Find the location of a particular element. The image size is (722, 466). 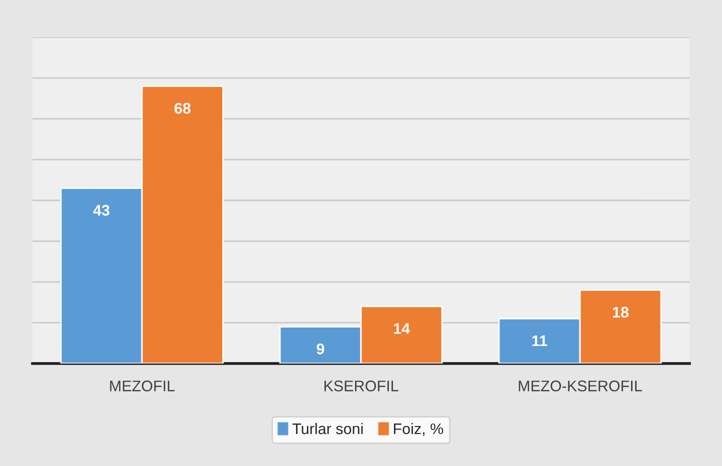

data-label: 9 is located at coordinates (320, 349).